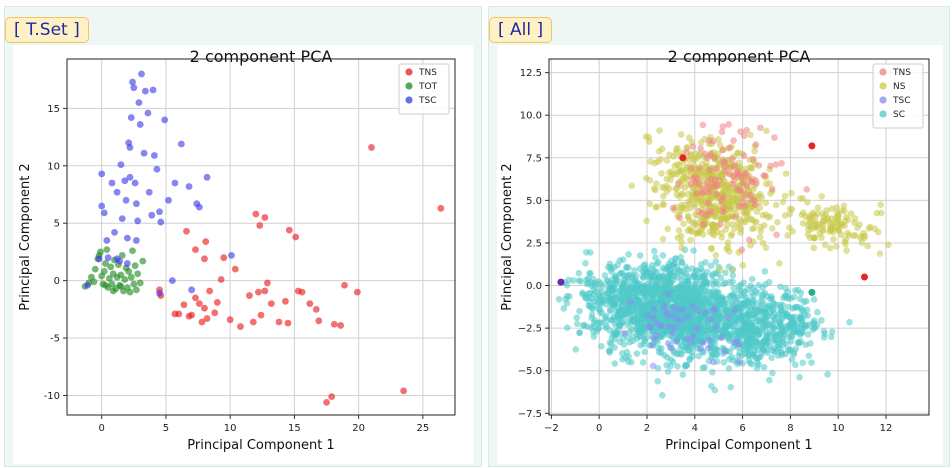 The width and height of the screenshot is (952, 468). What do you see at coordinates (790, 428) in the screenshot?
I see `x-tick-label: 8` at bounding box center [790, 428].